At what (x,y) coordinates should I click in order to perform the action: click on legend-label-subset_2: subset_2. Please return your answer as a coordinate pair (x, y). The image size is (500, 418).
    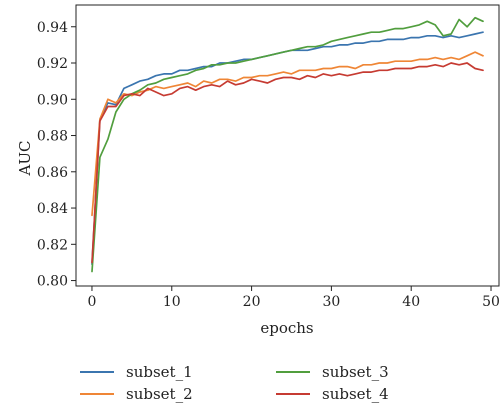
    Looking at the image, I should click on (159, 394).